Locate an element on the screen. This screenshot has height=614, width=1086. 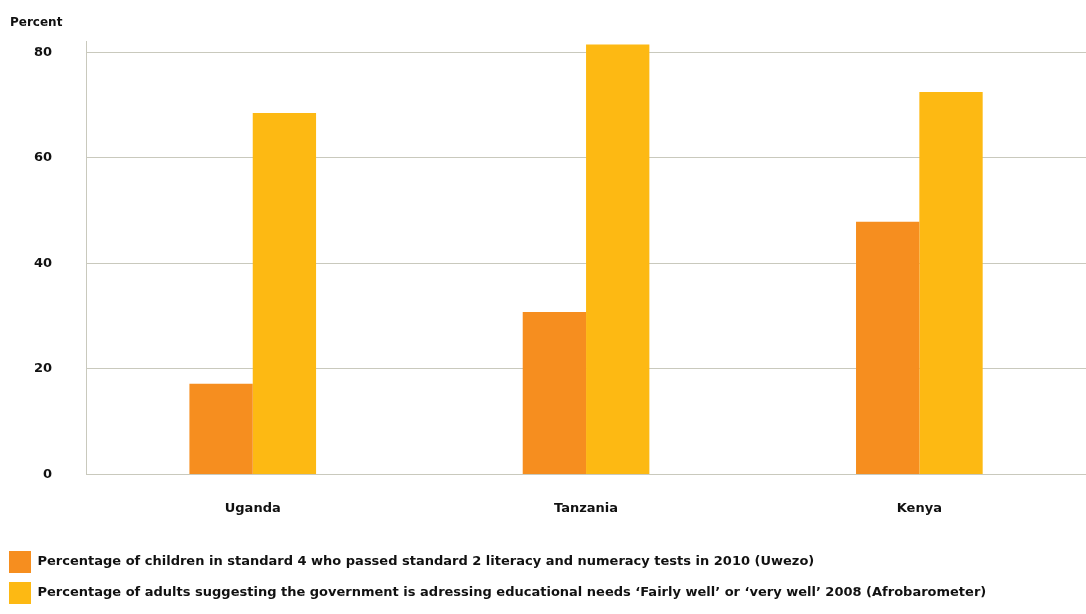
legend-label: Percentage of children in standard 4 who passed standard 2 literacy and numeracy tests in 2010 (Uwezo) is located at coordinates (426, 561).